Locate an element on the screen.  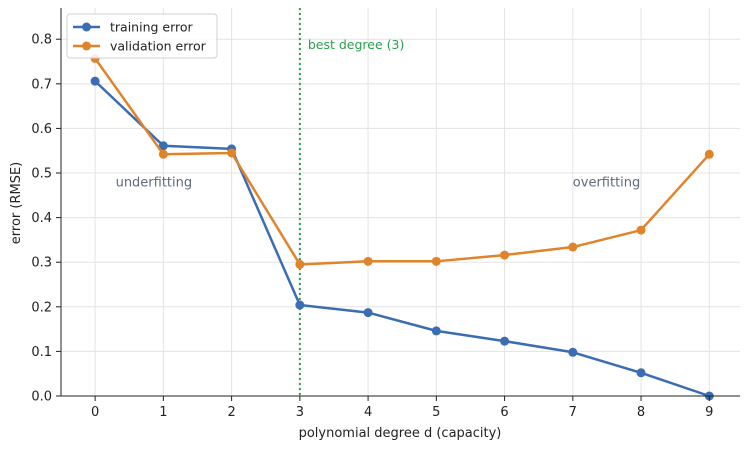
legend: training error validation error is located at coordinates (142, 36).